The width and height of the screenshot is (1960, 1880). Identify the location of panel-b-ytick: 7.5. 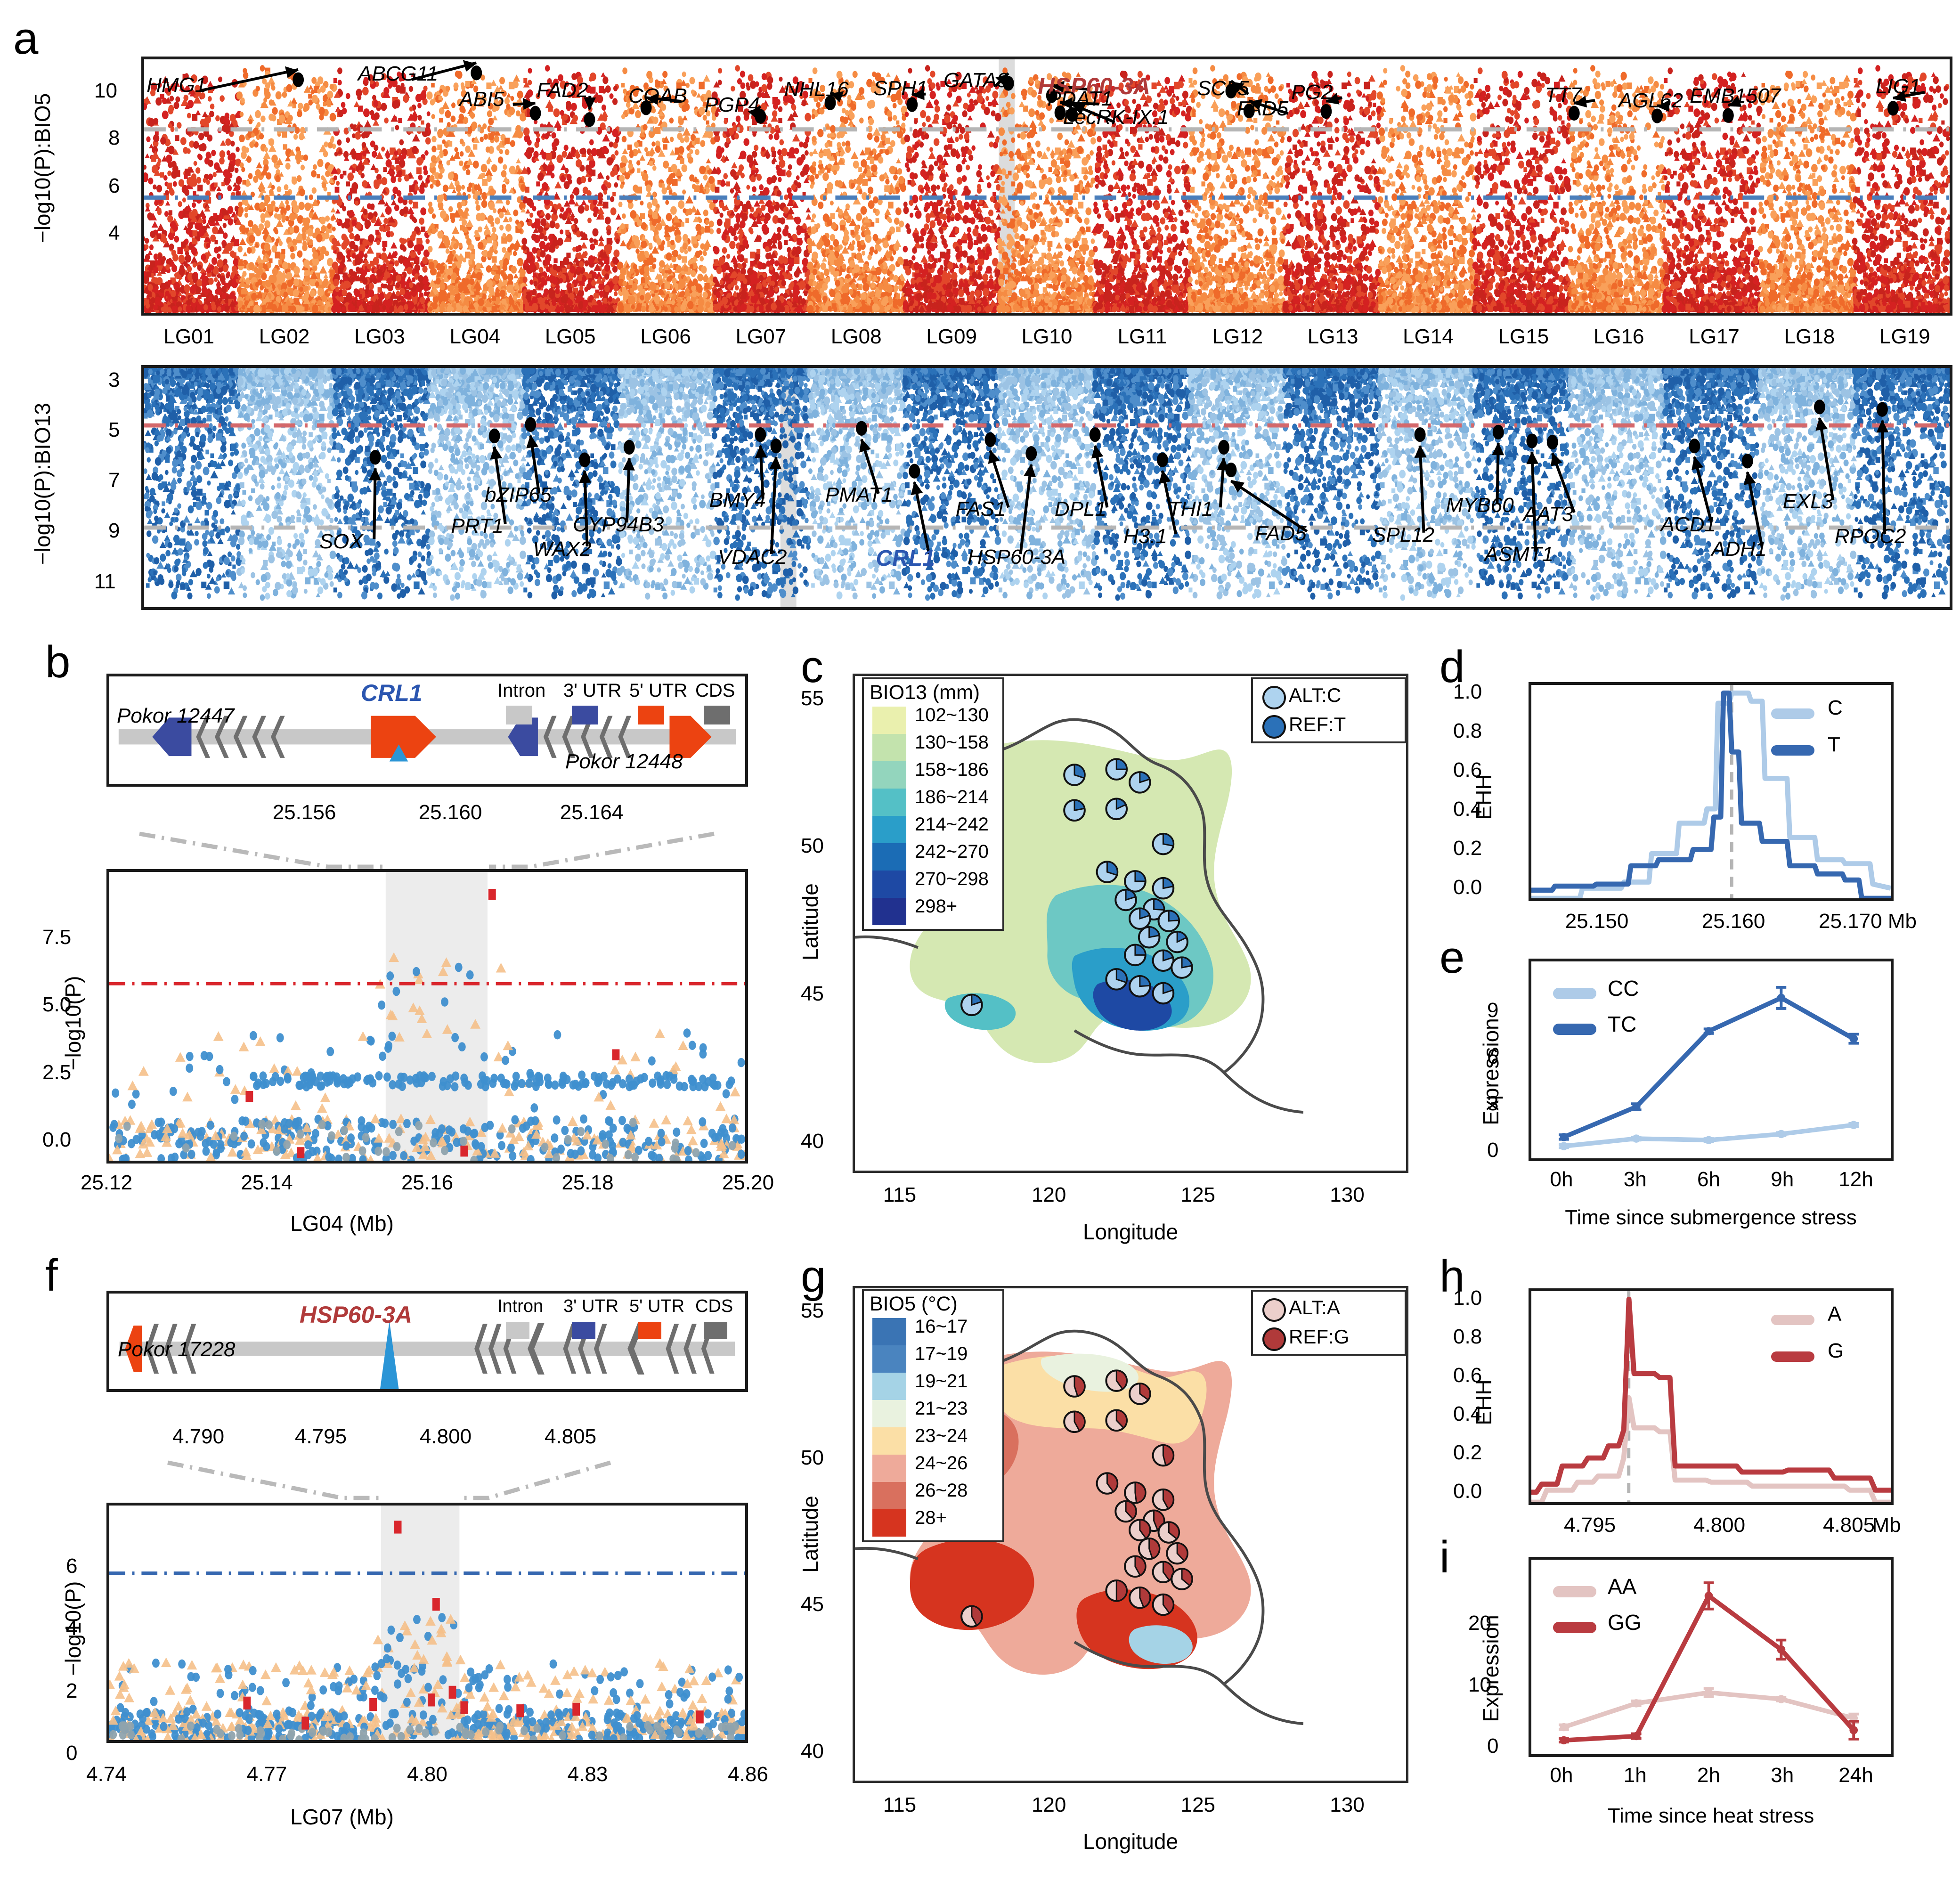
(56, 937).